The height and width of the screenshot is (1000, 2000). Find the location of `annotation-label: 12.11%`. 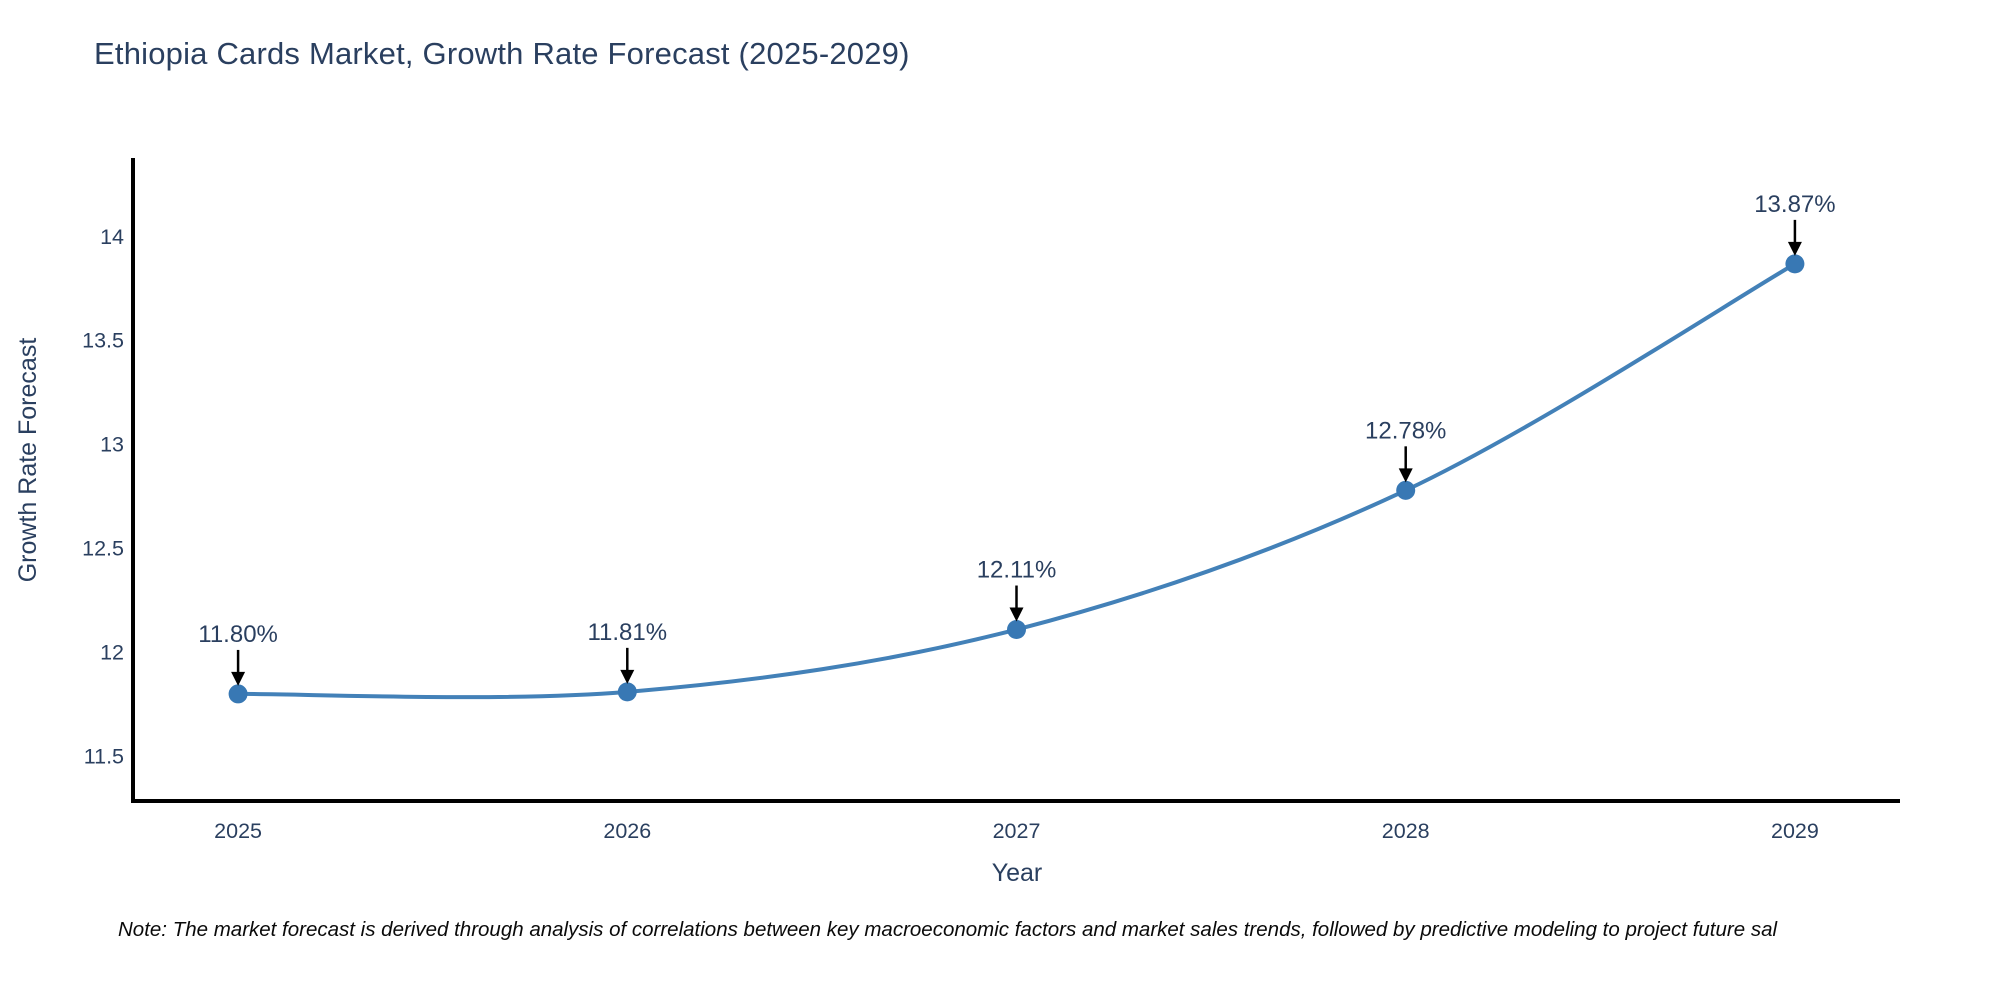

annotation-label: 12.11% is located at coordinates (1017, 570).